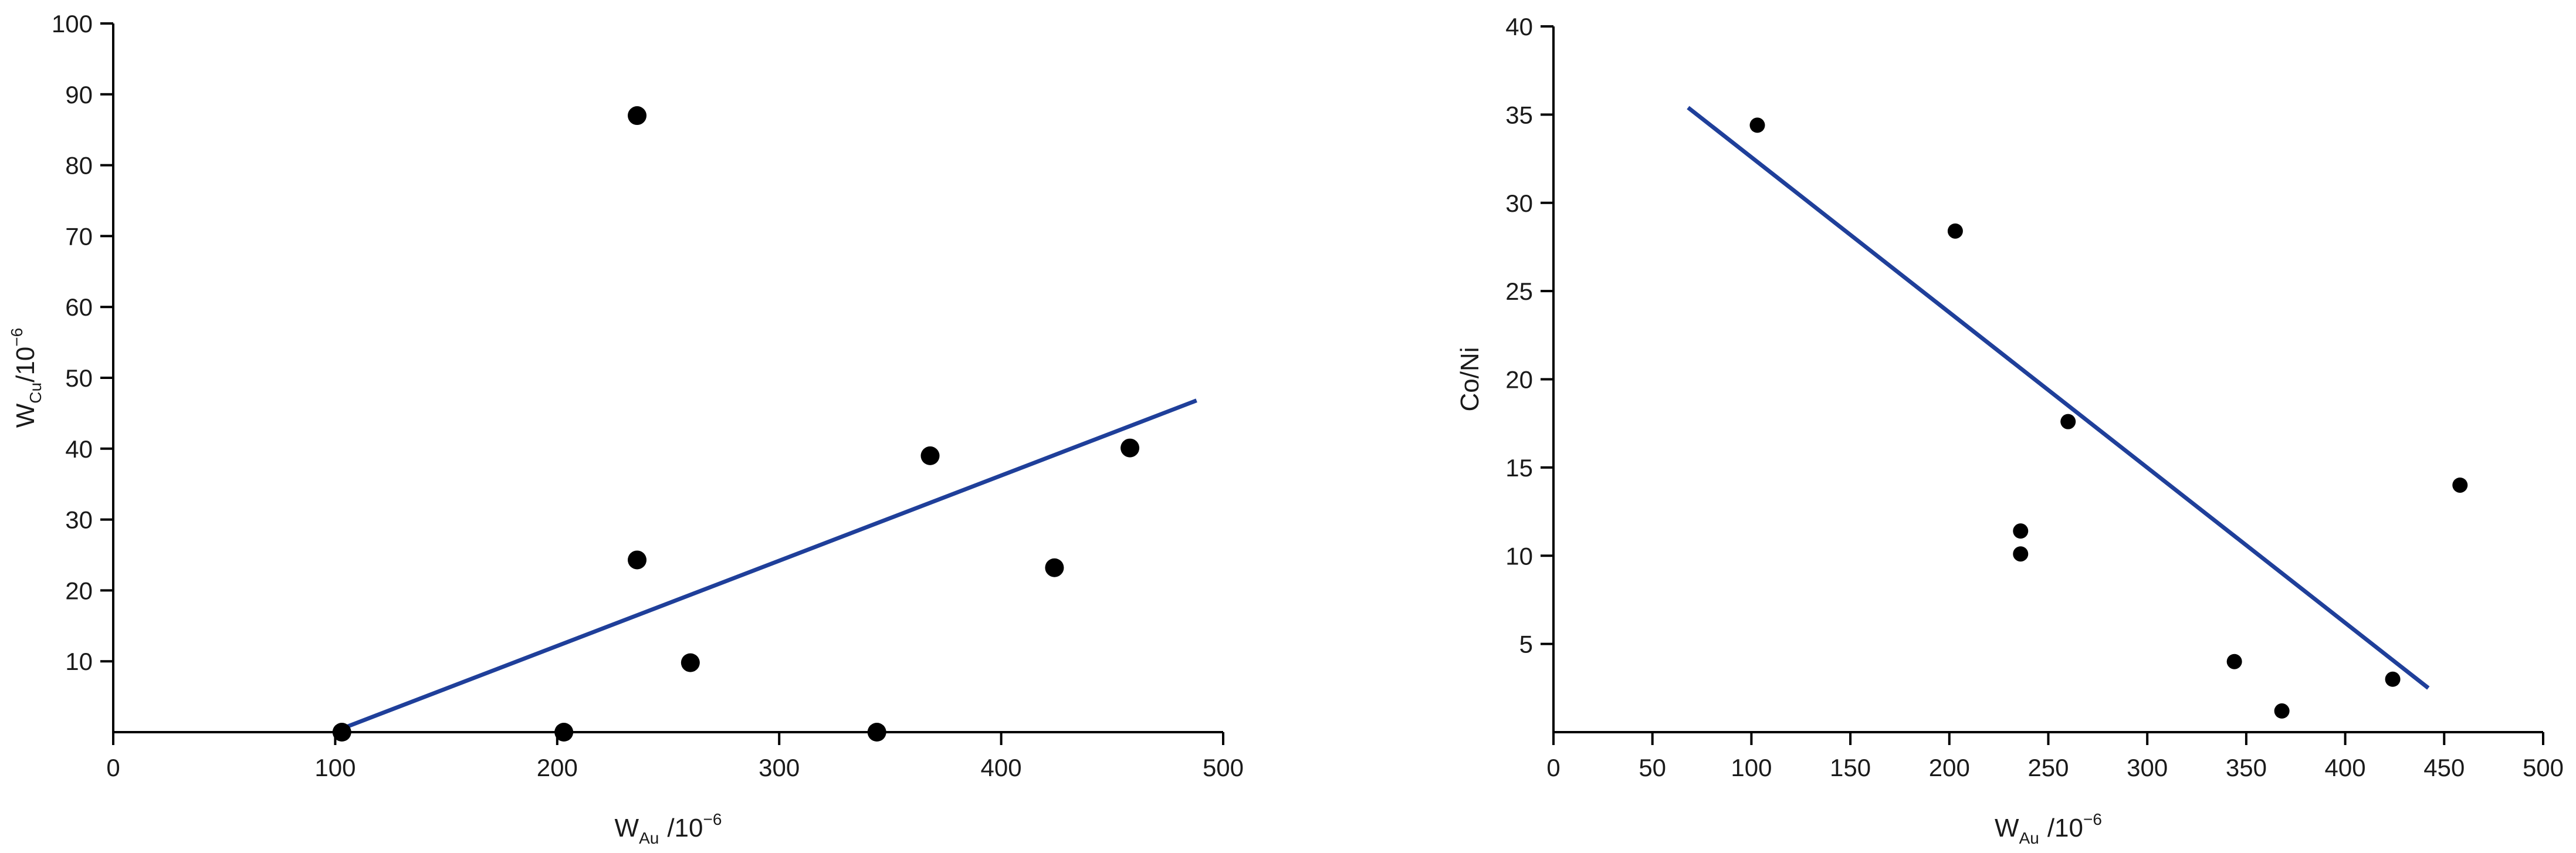  What do you see at coordinates (1526, 644) in the screenshot?
I see `chart-2-y-tick-label: 5` at bounding box center [1526, 644].